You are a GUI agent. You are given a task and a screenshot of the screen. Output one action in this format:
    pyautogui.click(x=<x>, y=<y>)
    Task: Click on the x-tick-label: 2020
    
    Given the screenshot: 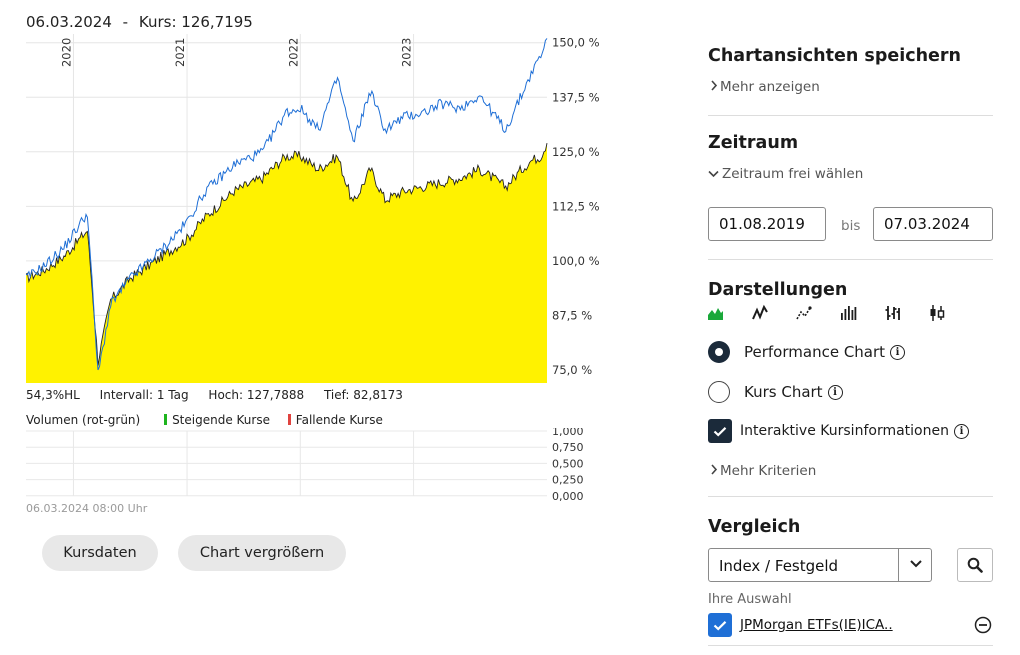 What is the action you would take?
    pyautogui.click(x=66, y=52)
    